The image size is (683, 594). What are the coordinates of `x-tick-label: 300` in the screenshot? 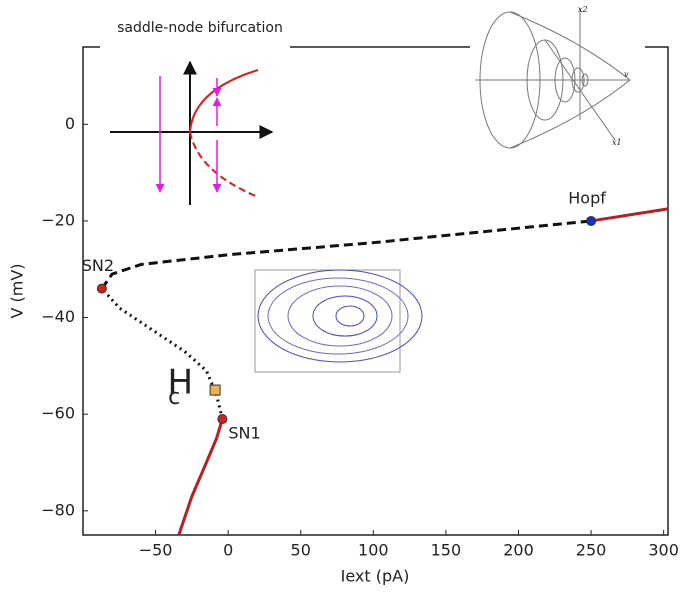 It's located at (663, 550).